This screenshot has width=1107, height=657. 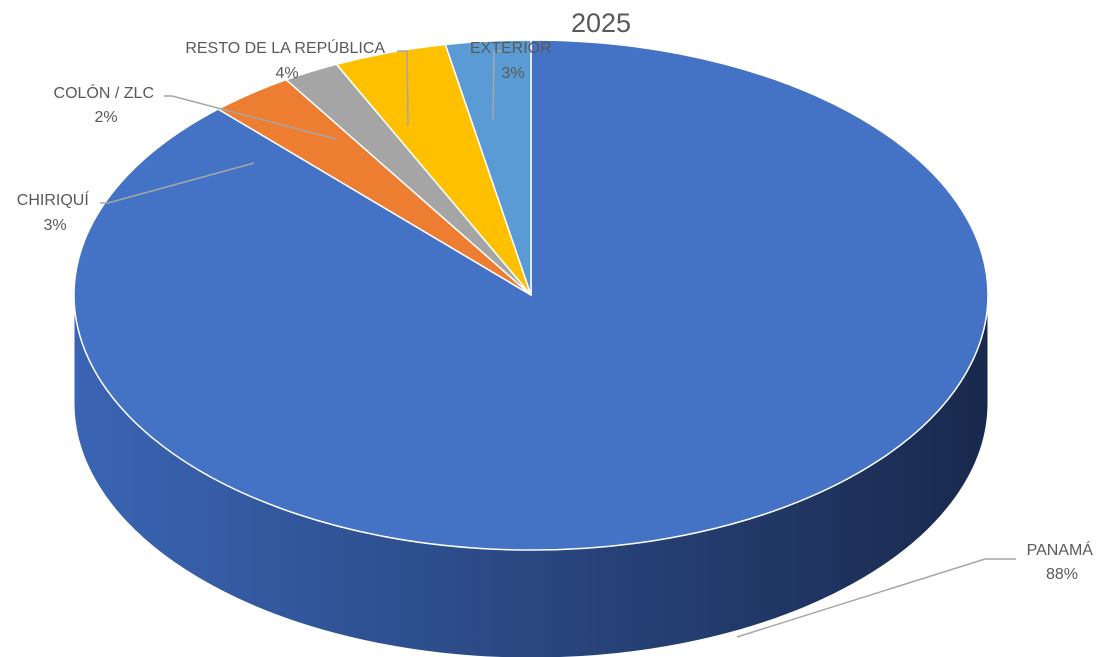 I want to click on label-resto-de-la-republica: RESTO DE LA REPÚBLICA 4%, so click(x=286, y=60).